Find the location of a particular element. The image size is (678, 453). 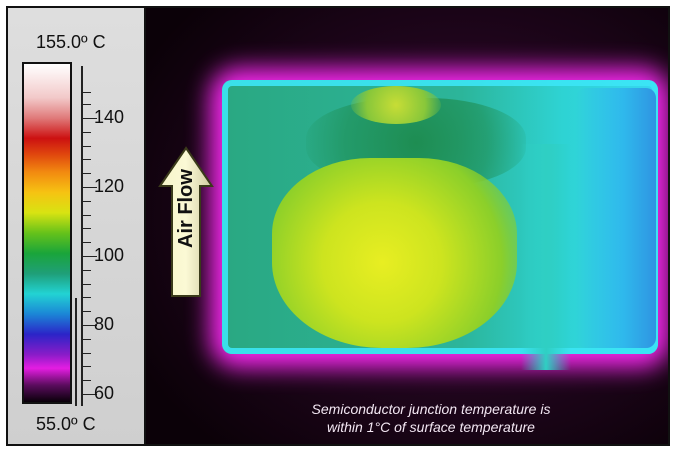

hot-spot-top is located at coordinates (396, 105).